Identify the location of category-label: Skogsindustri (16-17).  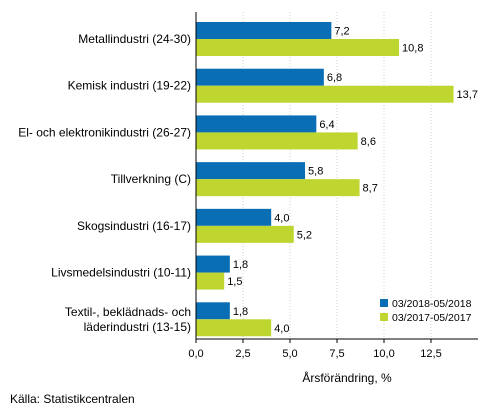
(134, 226).